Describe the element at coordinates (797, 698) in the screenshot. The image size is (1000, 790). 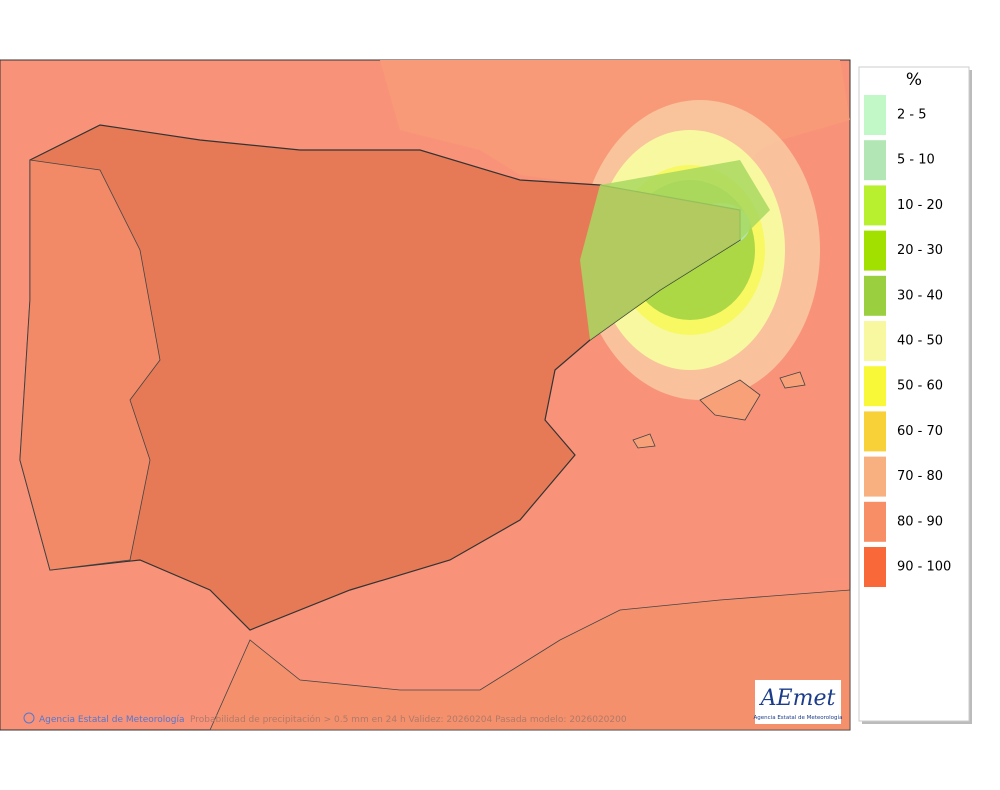
I see `logo-name: AEmet` at that location.